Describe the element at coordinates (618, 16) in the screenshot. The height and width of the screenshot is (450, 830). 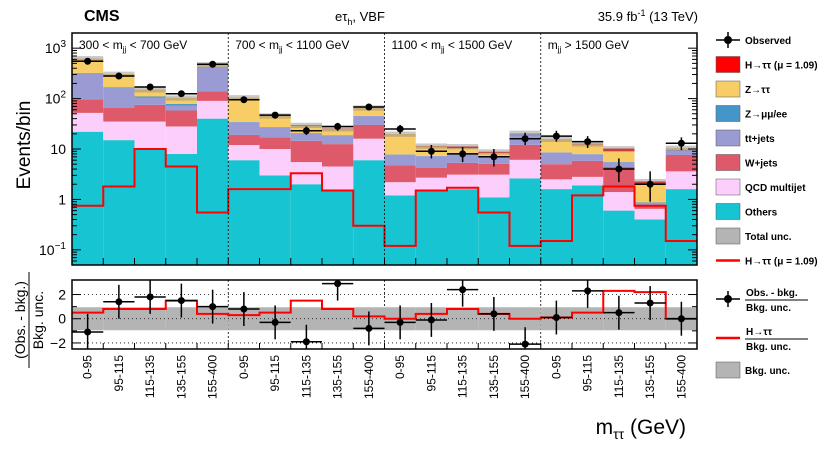
I see `lumi-main: 35.9 fb` at that location.